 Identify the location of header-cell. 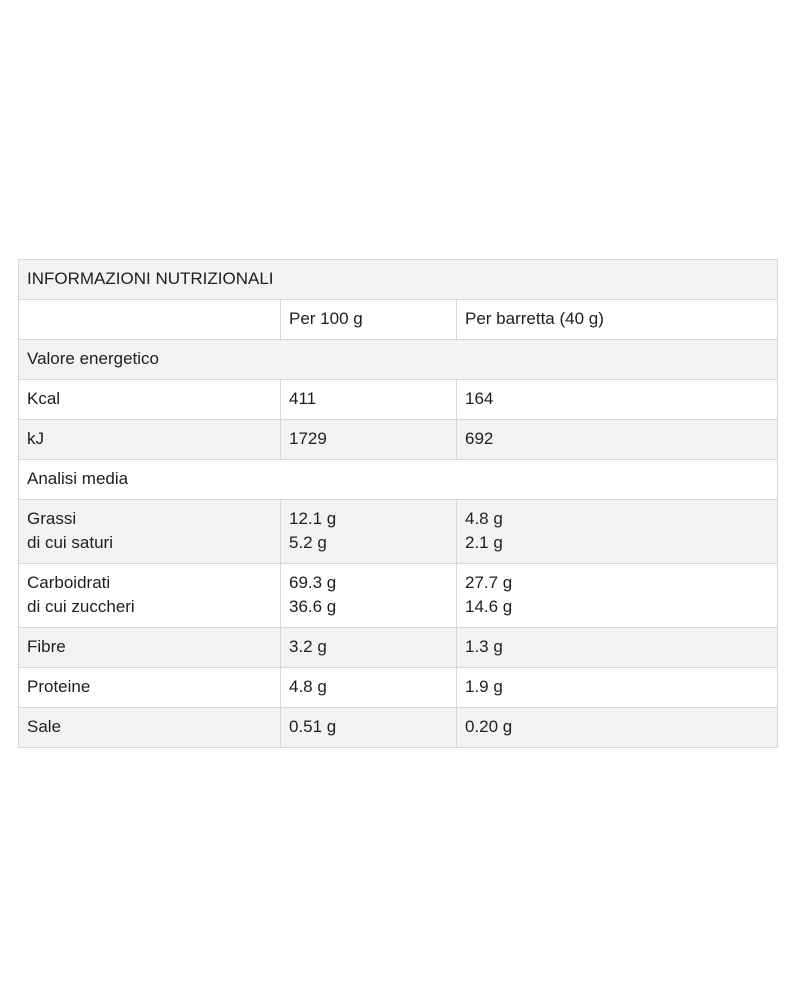
(149, 319).